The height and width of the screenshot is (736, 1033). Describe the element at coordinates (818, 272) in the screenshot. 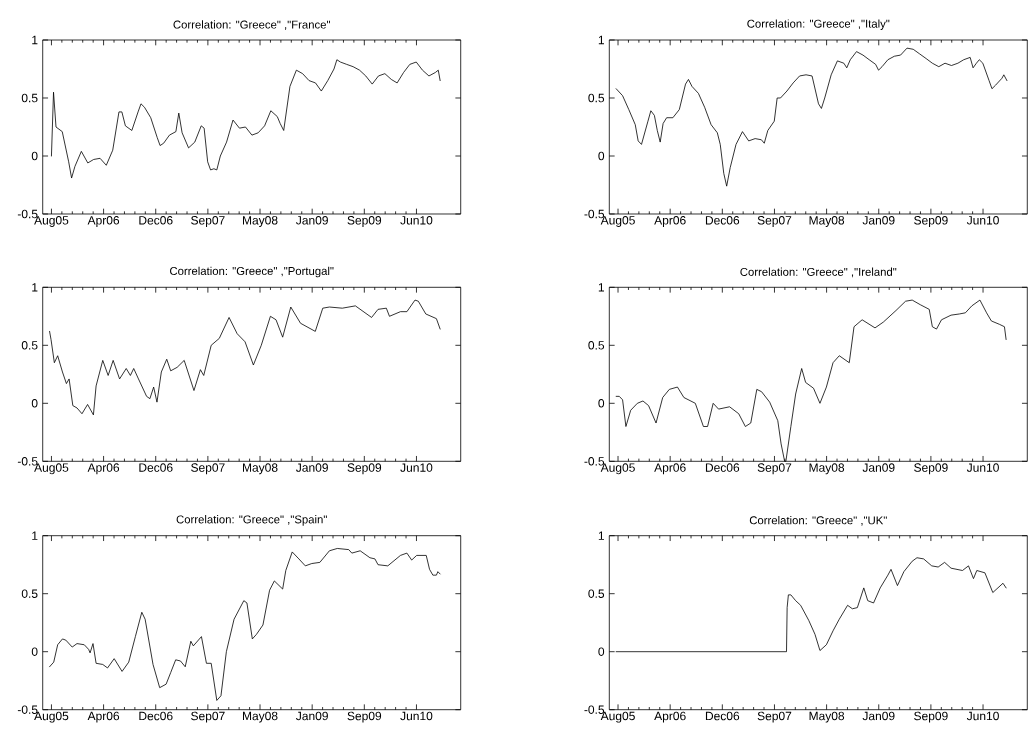

I see `chart-title: Correlation: "Greece" ,"Ireland"` at that location.